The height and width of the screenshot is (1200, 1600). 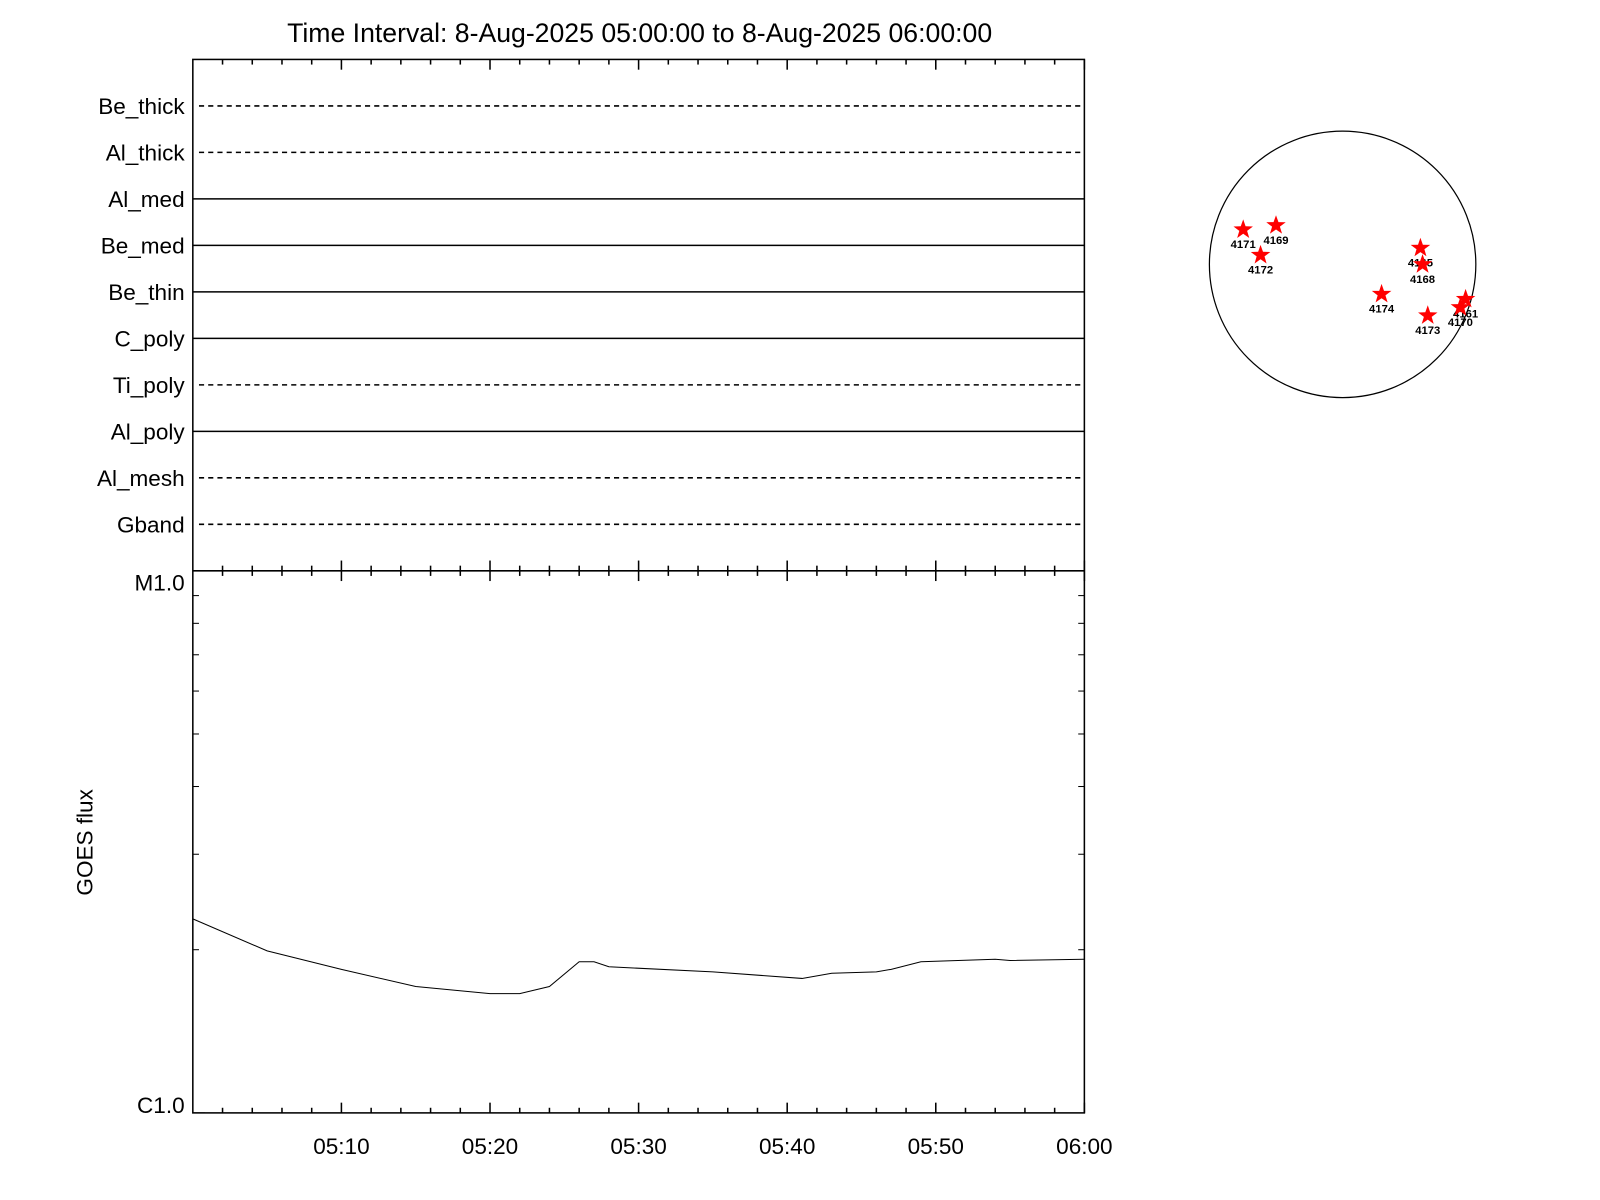 I want to click on active-region-label: 4169, so click(x=1275, y=241).